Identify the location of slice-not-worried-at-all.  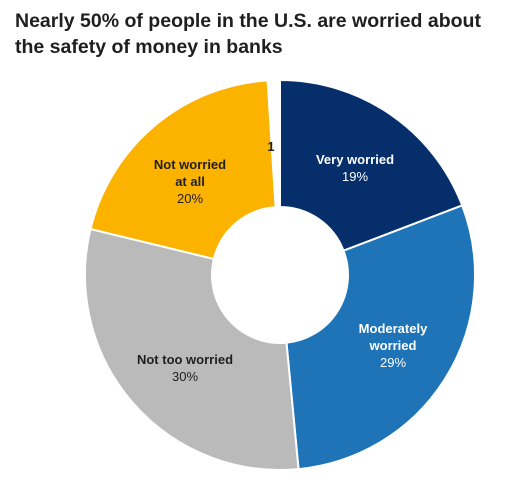
(183, 170).